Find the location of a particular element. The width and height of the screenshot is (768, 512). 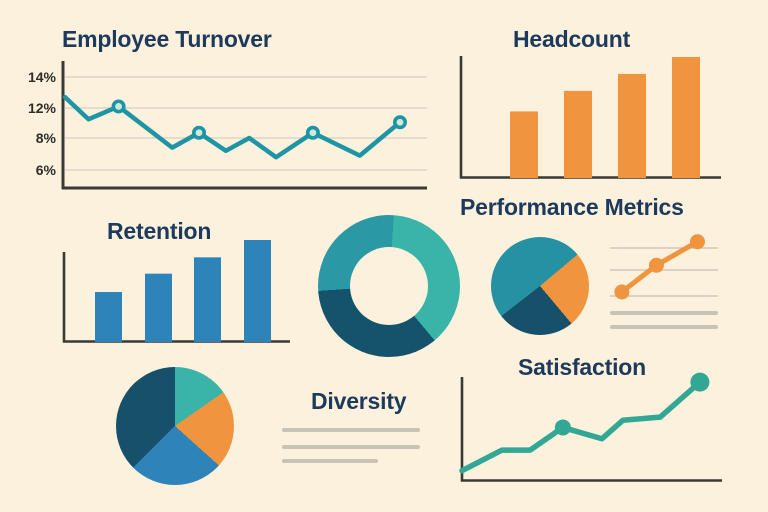

satisfaction-title: Satisfaction is located at coordinates (582, 367).